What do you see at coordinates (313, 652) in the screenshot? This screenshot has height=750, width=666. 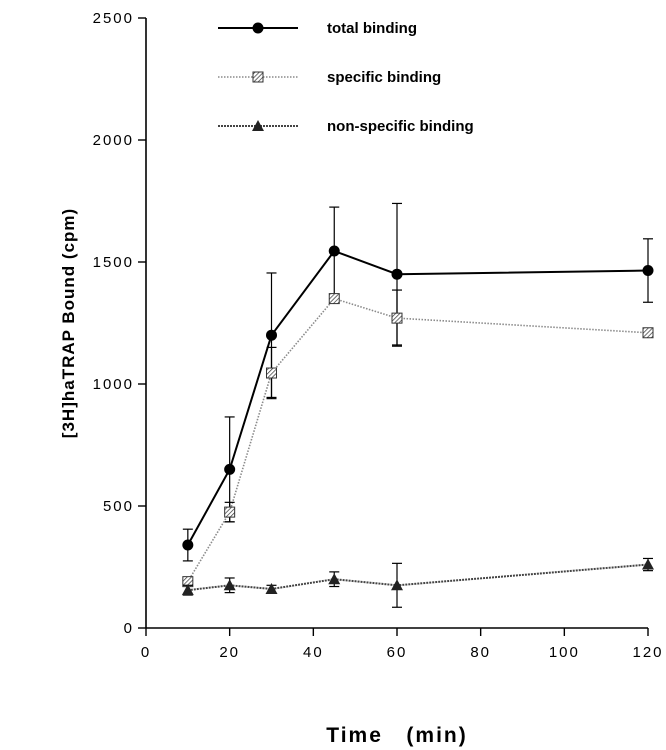 I see `x-tick-label: 40` at bounding box center [313, 652].